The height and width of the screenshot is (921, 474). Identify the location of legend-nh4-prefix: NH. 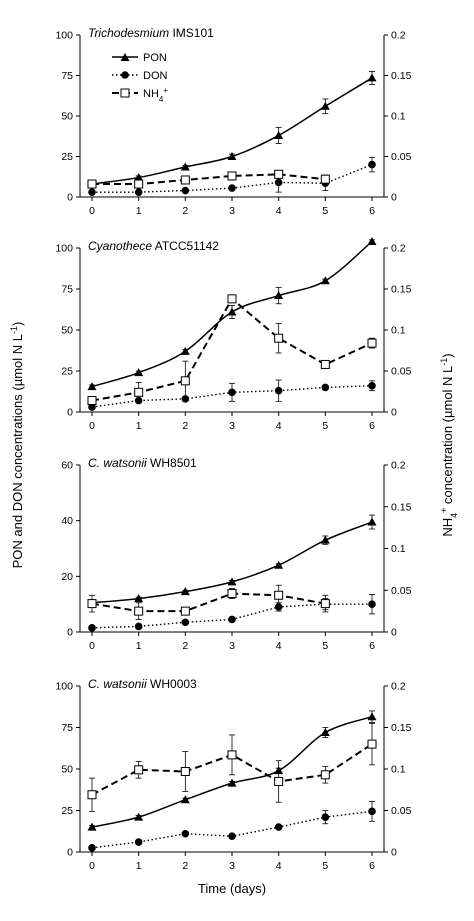
(151, 94).